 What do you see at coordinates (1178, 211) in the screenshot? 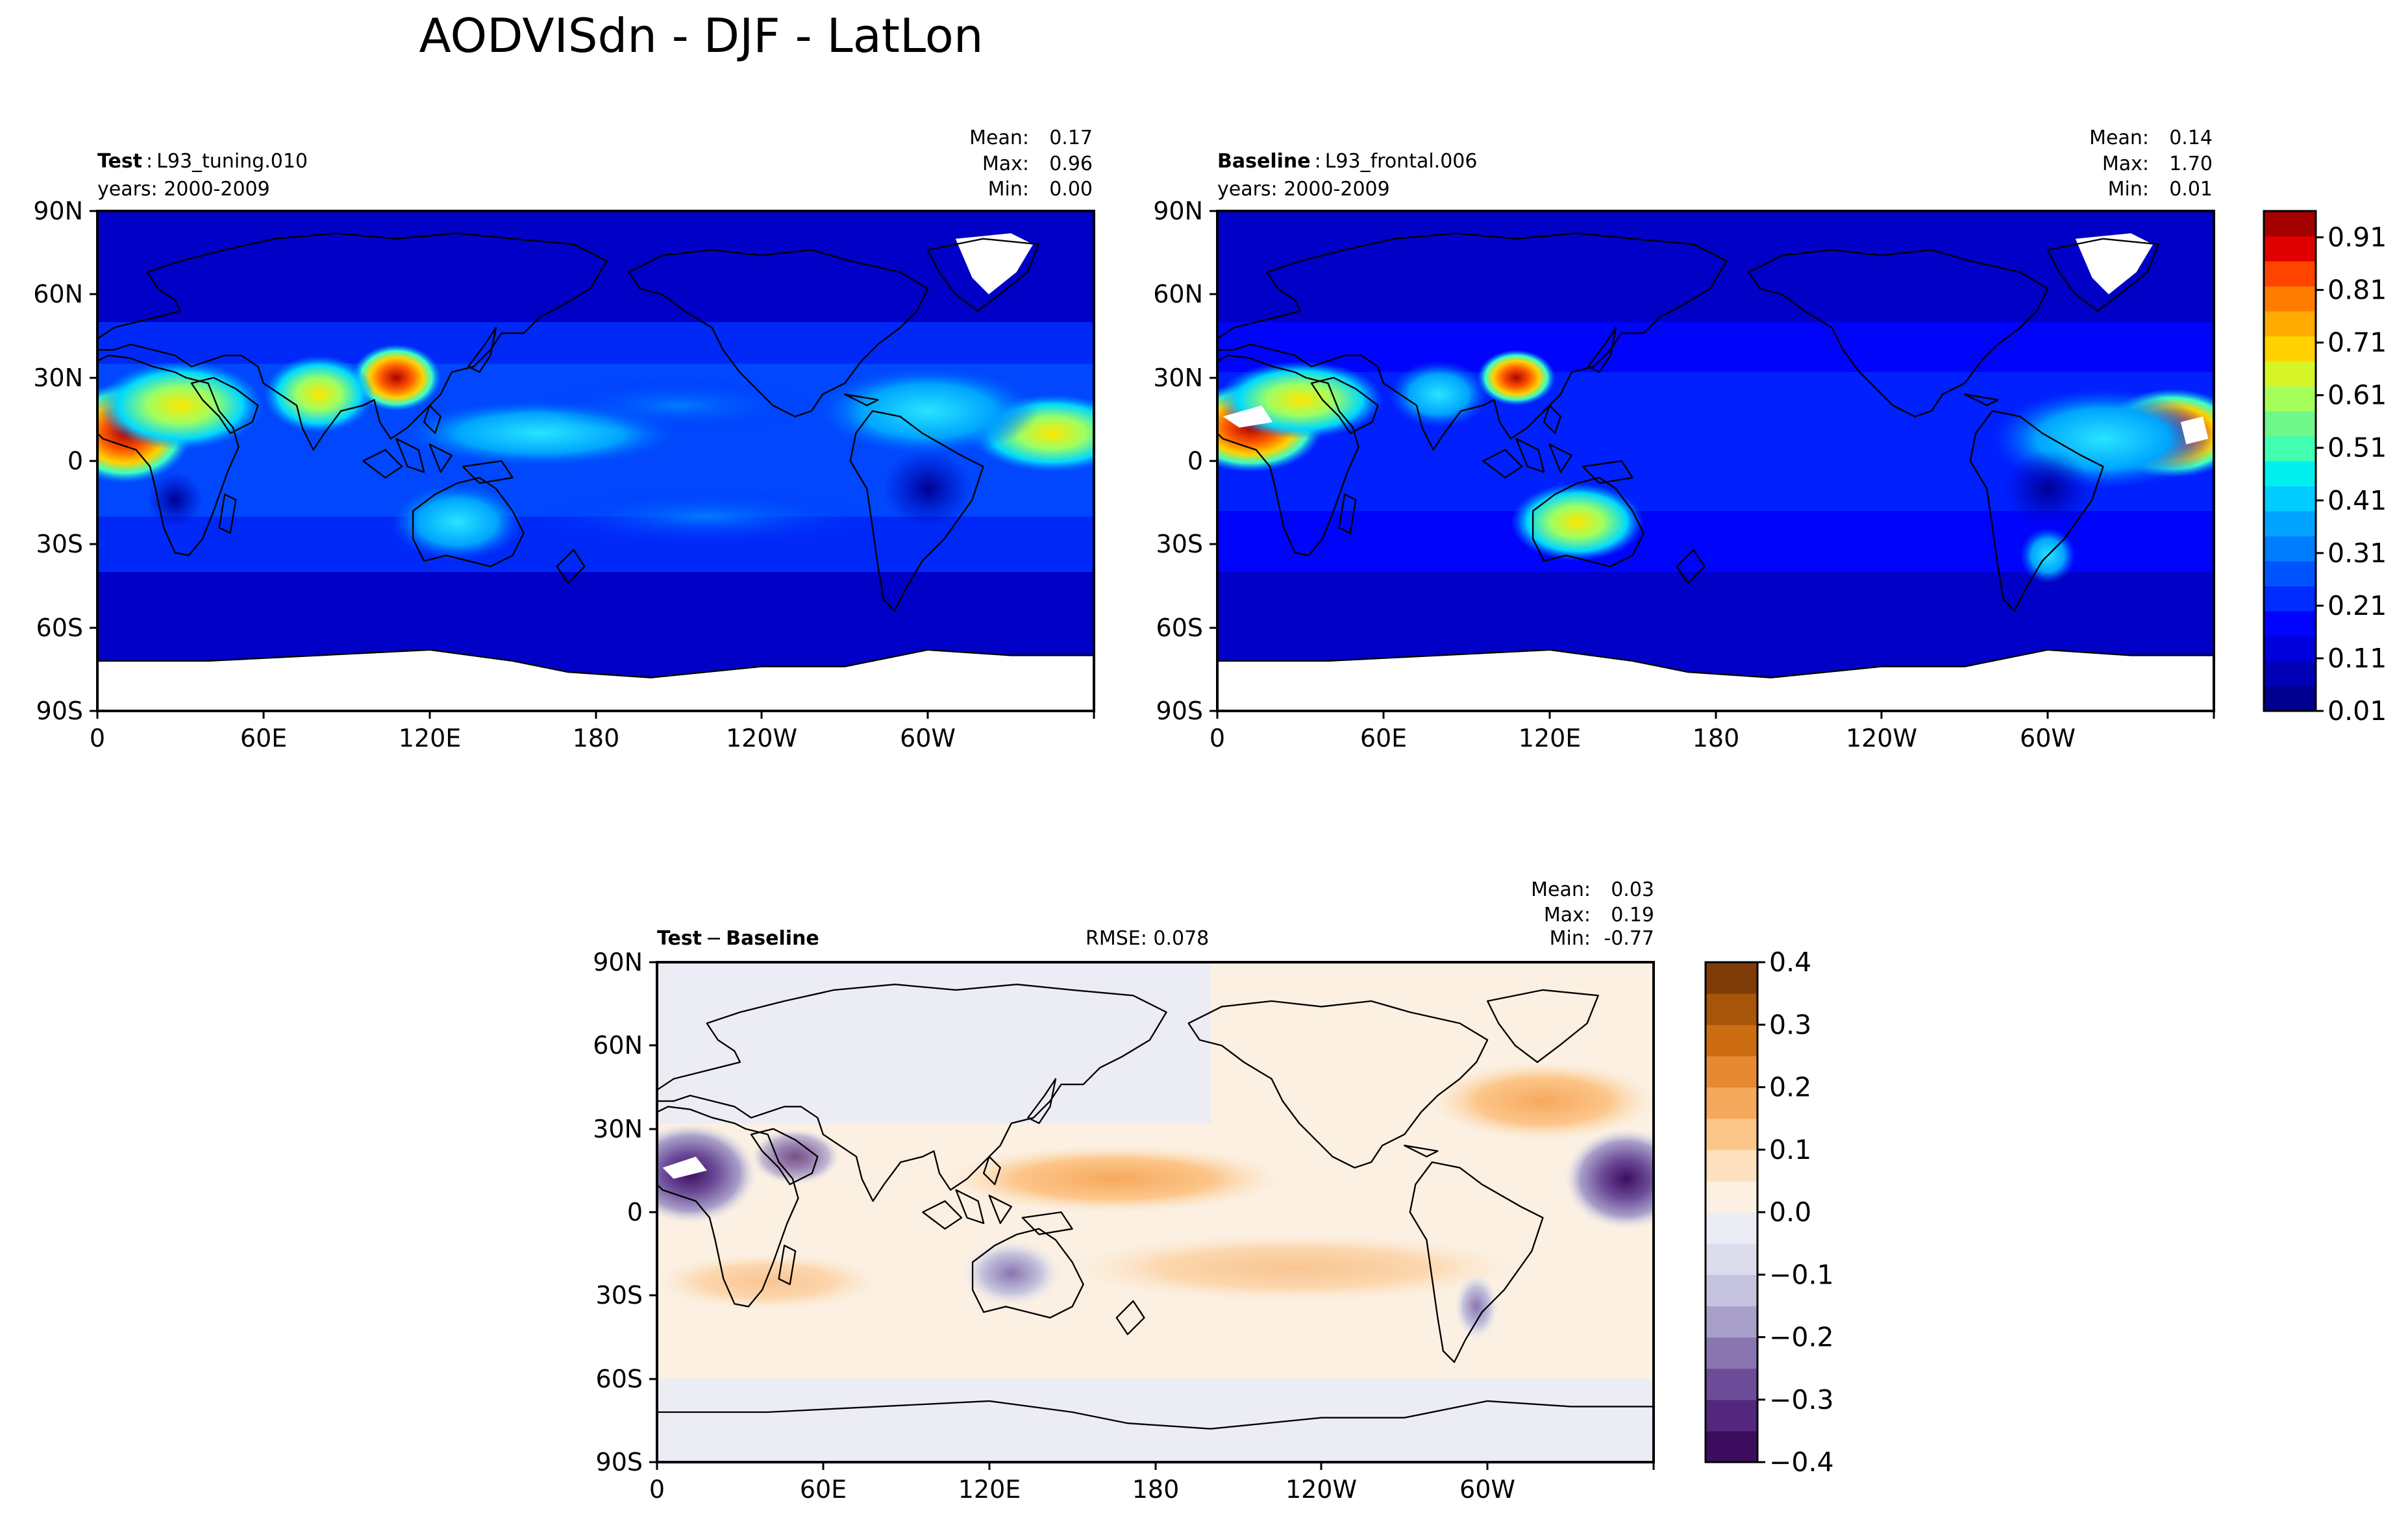
I see `panel-baseline-lat-tick: 90N` at bounding box center [1178, 211].